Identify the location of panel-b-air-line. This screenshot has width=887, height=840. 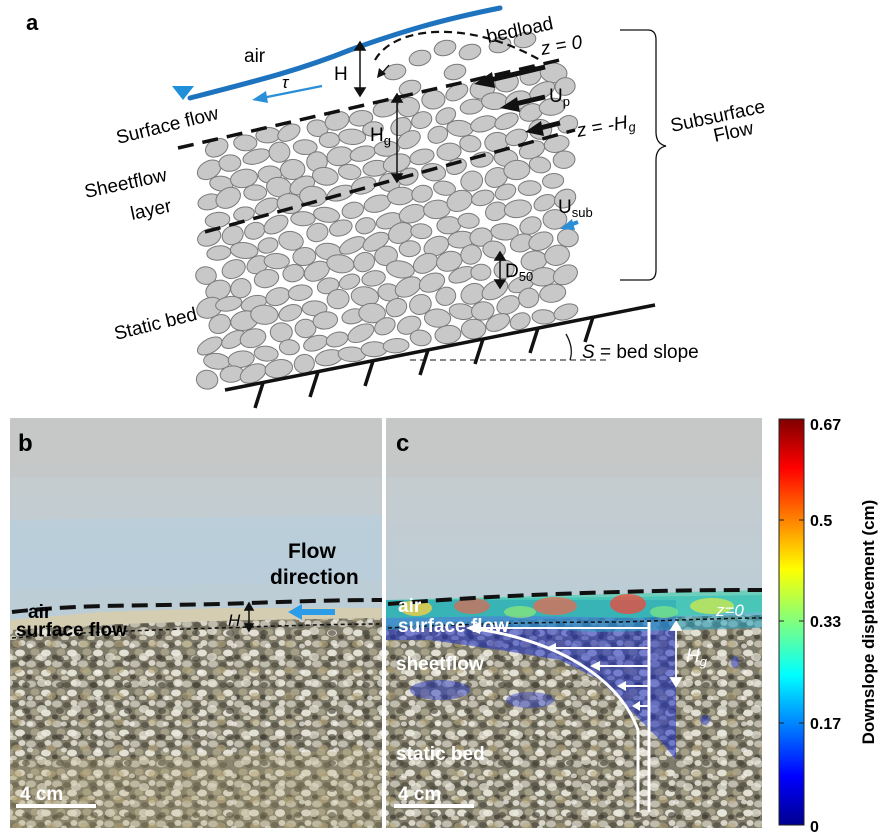
(197, 606).